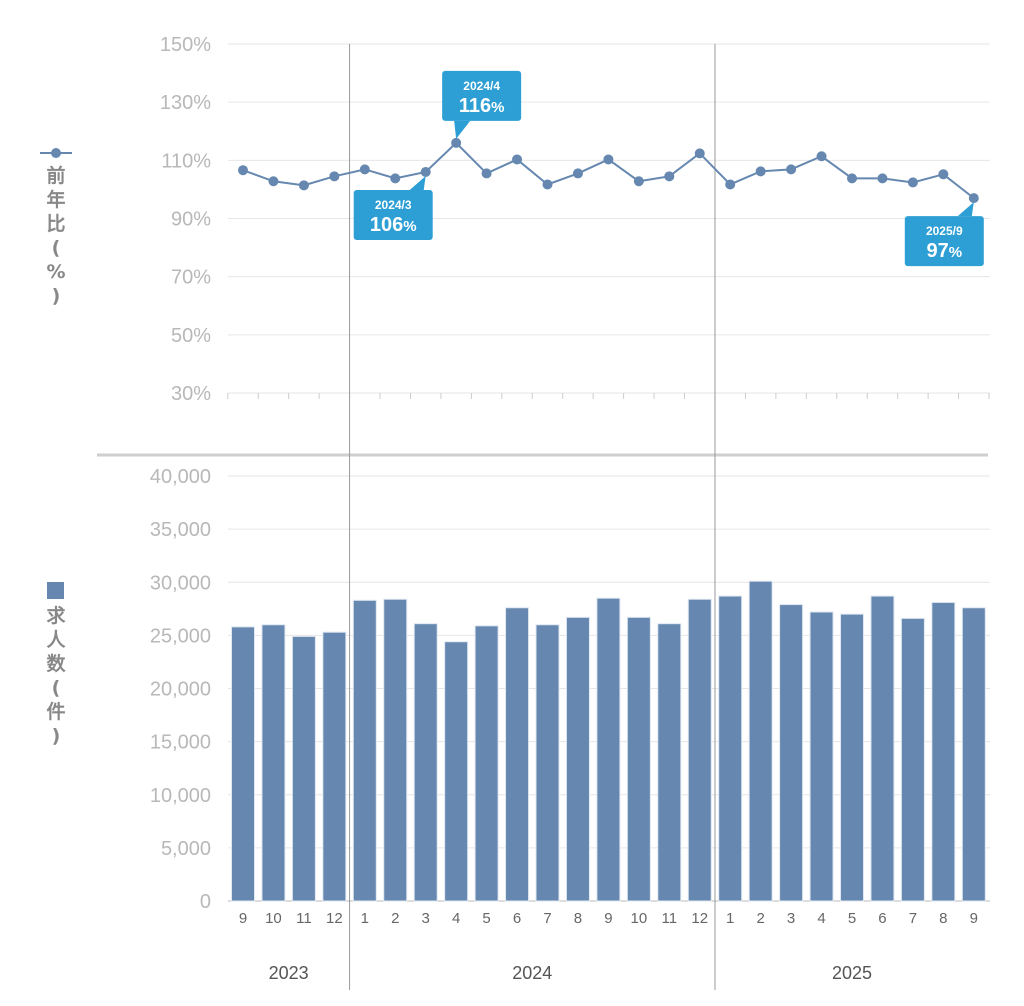 The image size is (1024, 1006). I want to click on legend-bar-label: 求人数(件), so click(56, 675).